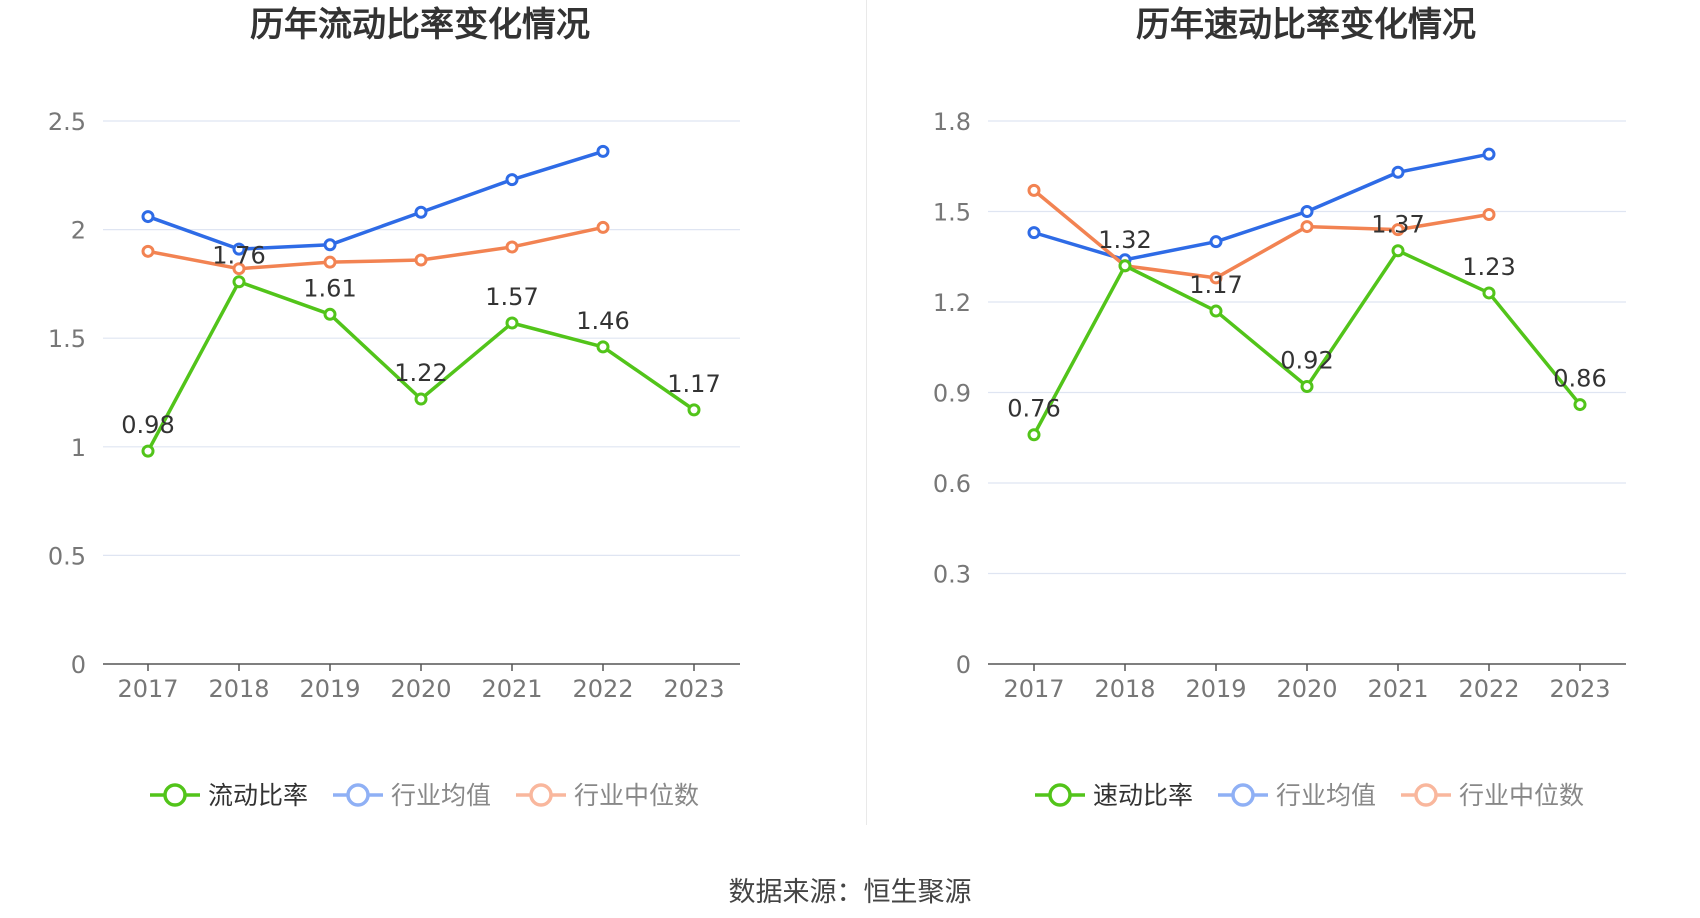  I want to click on y-tick-label: 2.5, so click(67, 122).